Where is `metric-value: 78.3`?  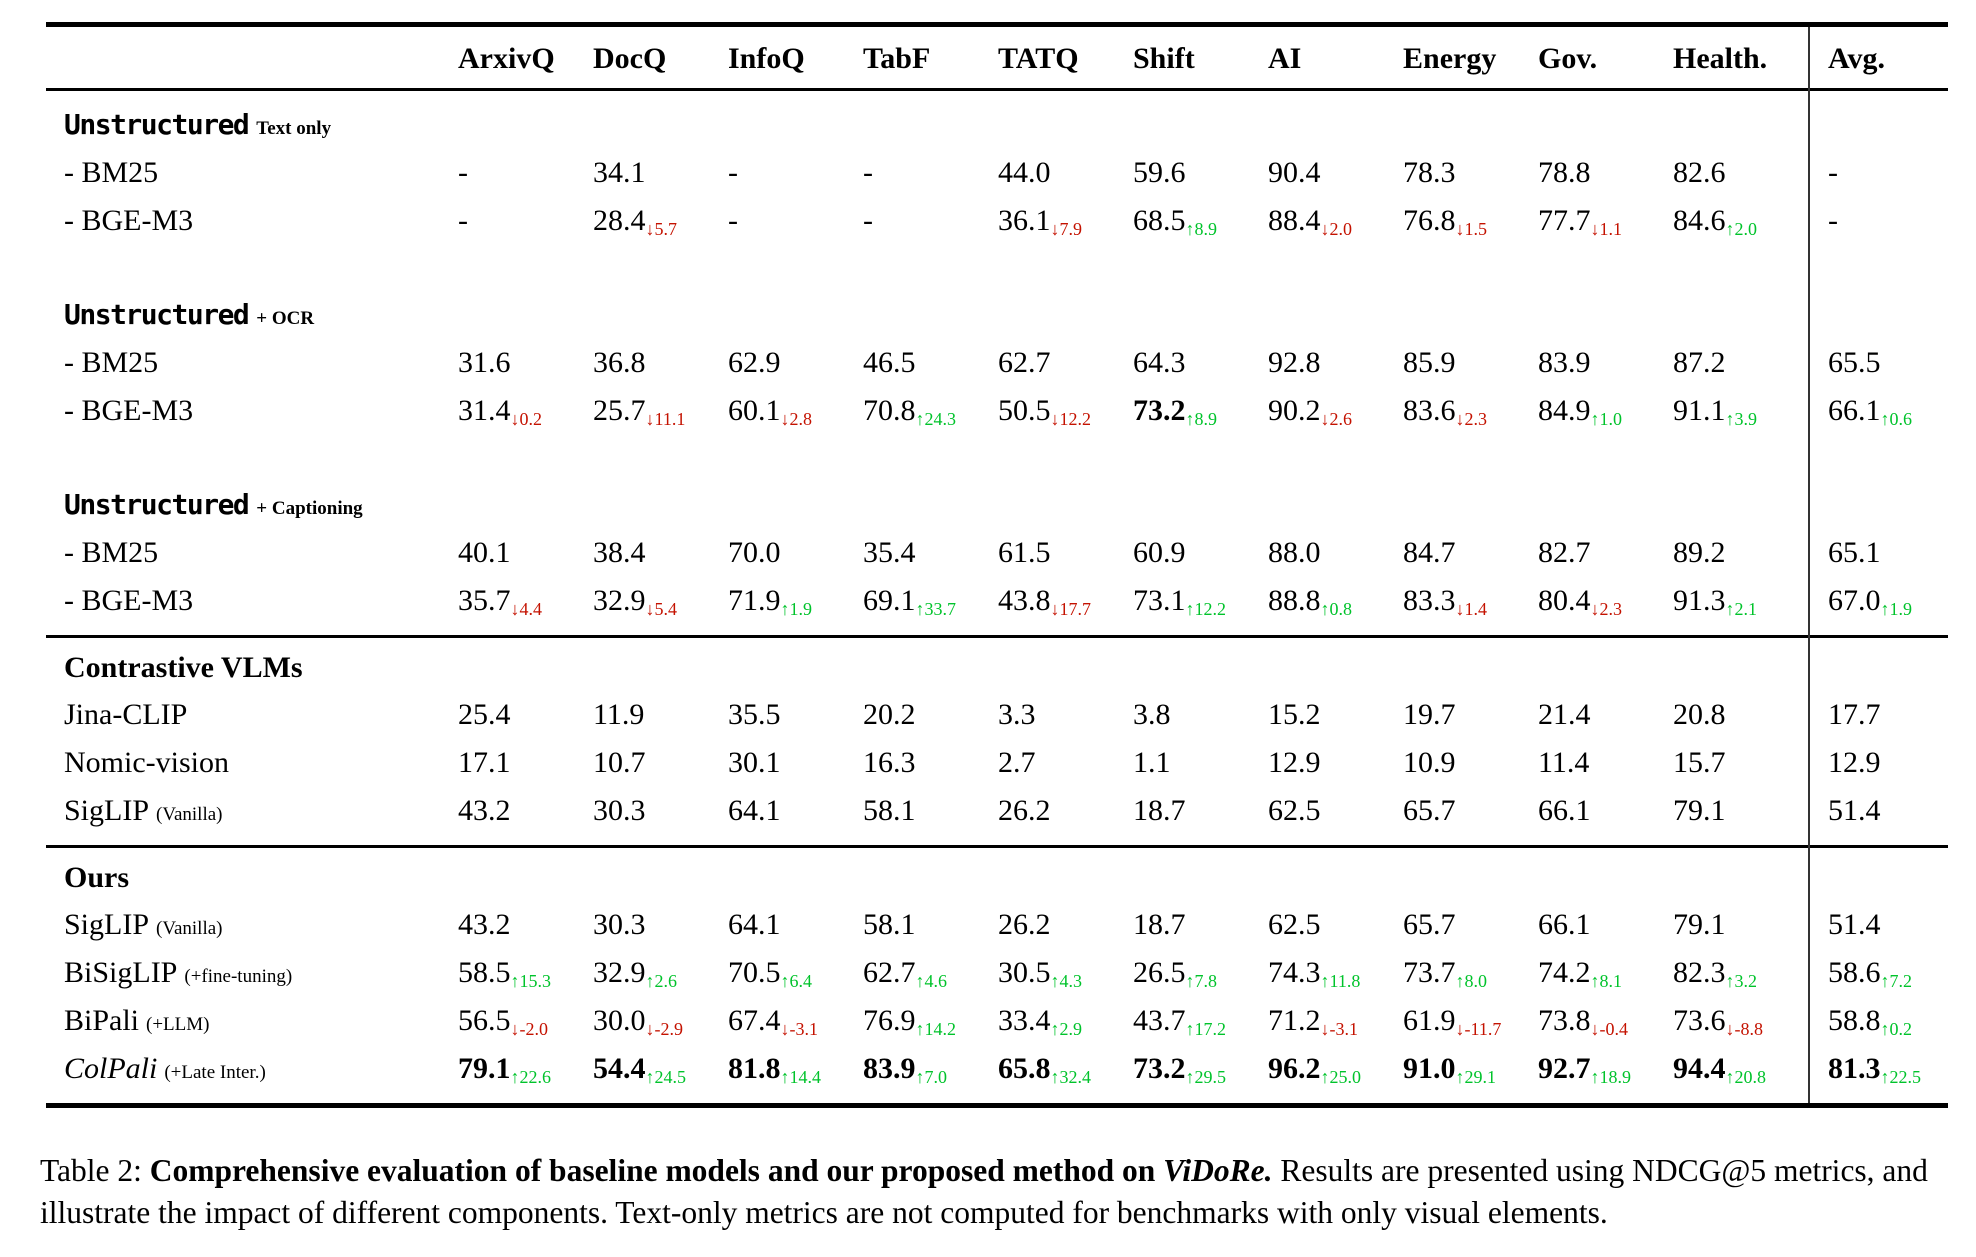
metric-value: 78.3 is located at coordinates (1429, 172).